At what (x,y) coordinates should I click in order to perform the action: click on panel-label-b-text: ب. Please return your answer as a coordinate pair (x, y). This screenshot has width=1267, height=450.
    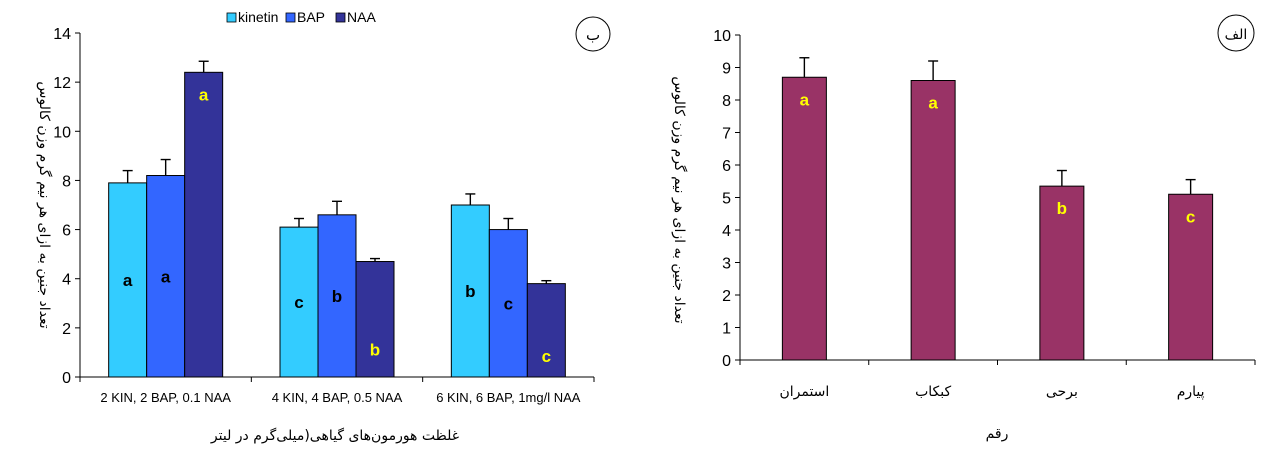
    Looking at the image, I should click on (593, 35).